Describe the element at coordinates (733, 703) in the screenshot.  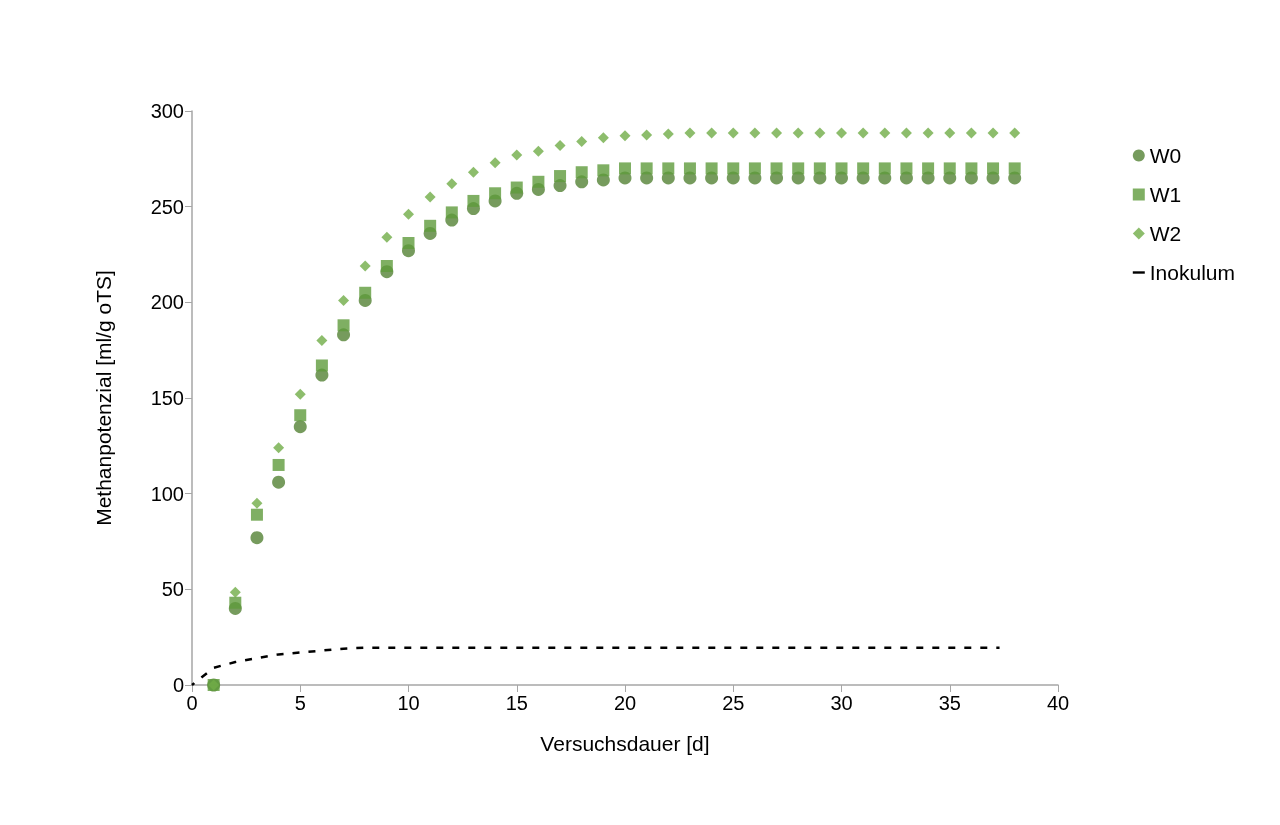
I see `x-tick-label: 25` at that location.